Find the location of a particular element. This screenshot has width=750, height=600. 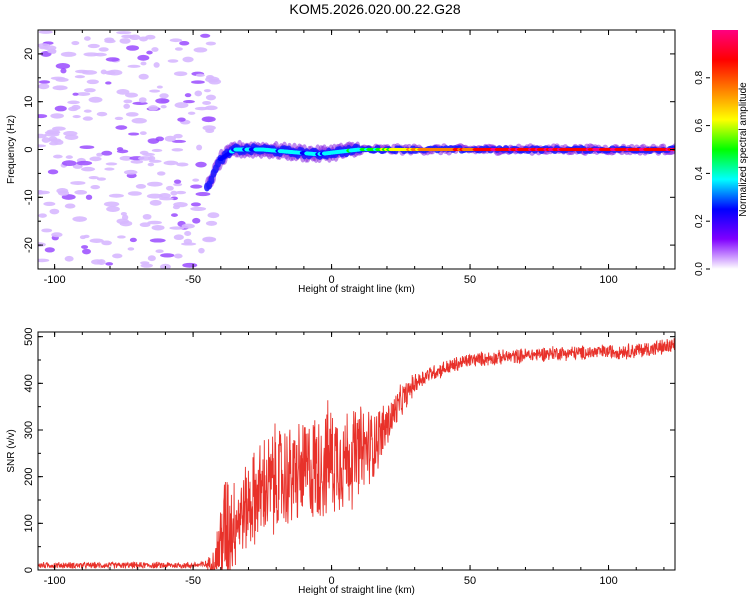

y-tick-label: -20 is located at coordinates (29, 245).